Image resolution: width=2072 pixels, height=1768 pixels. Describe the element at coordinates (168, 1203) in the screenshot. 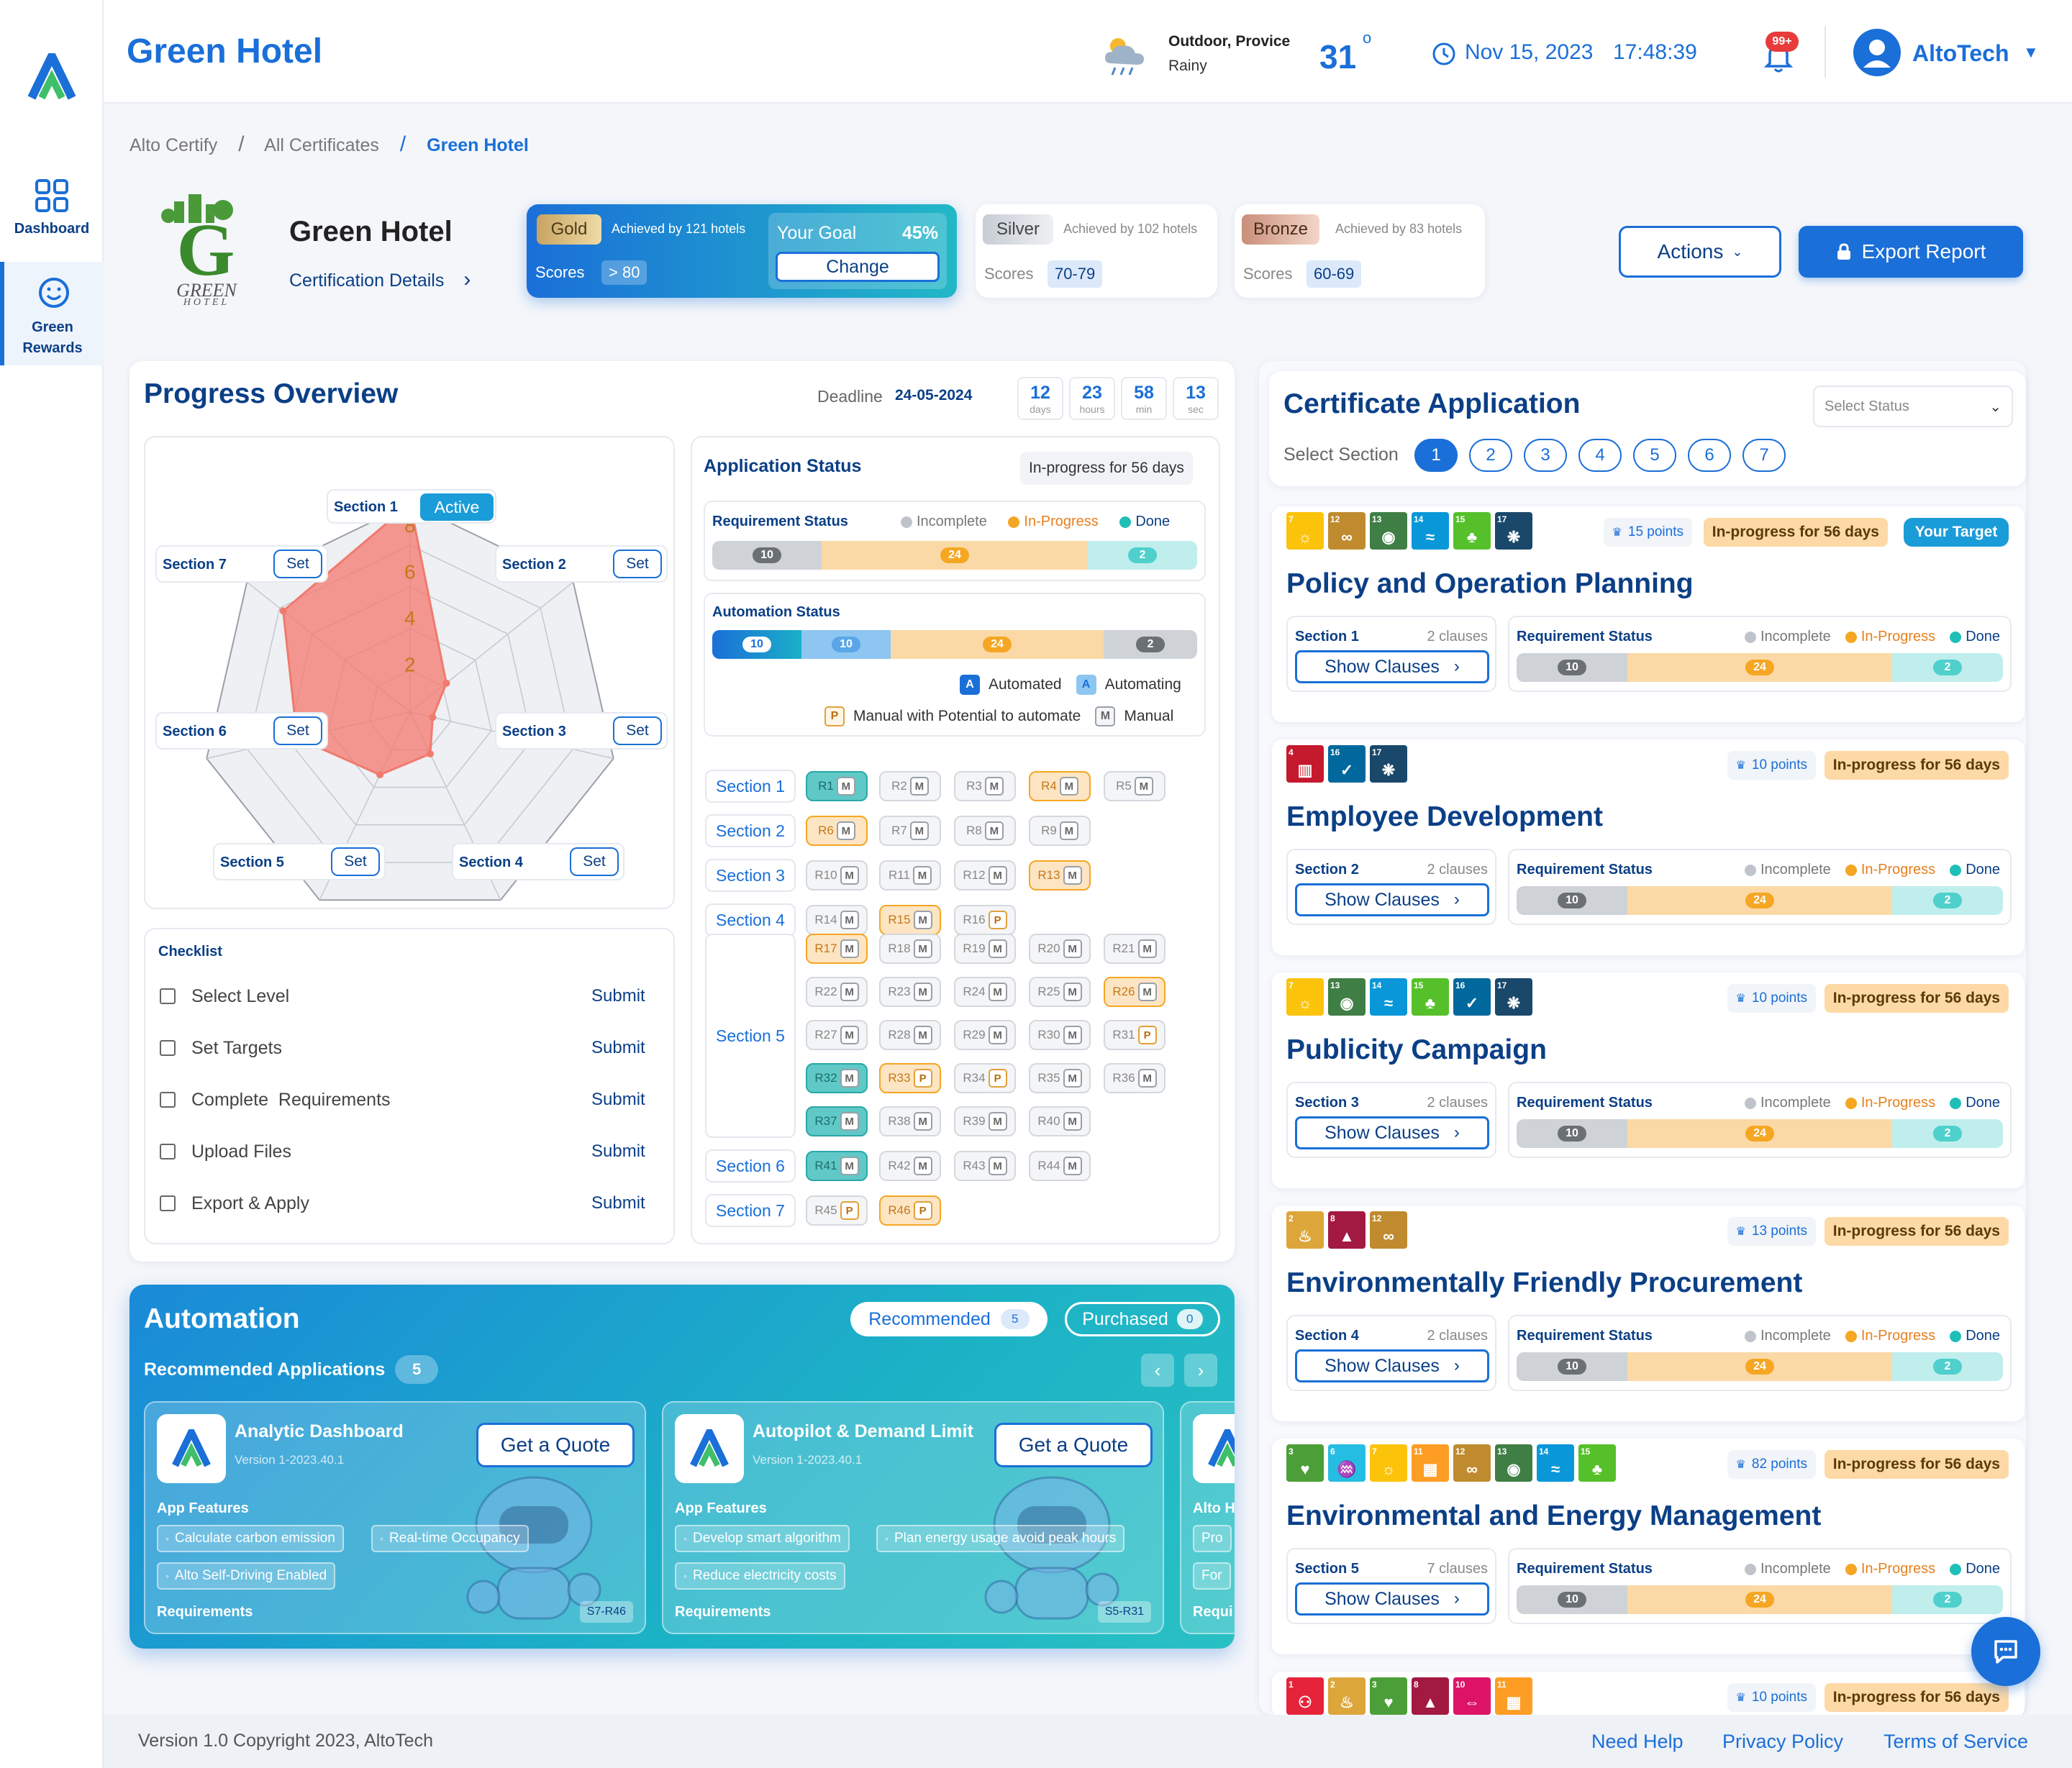

I see `checkbox-export-apply` at that location.